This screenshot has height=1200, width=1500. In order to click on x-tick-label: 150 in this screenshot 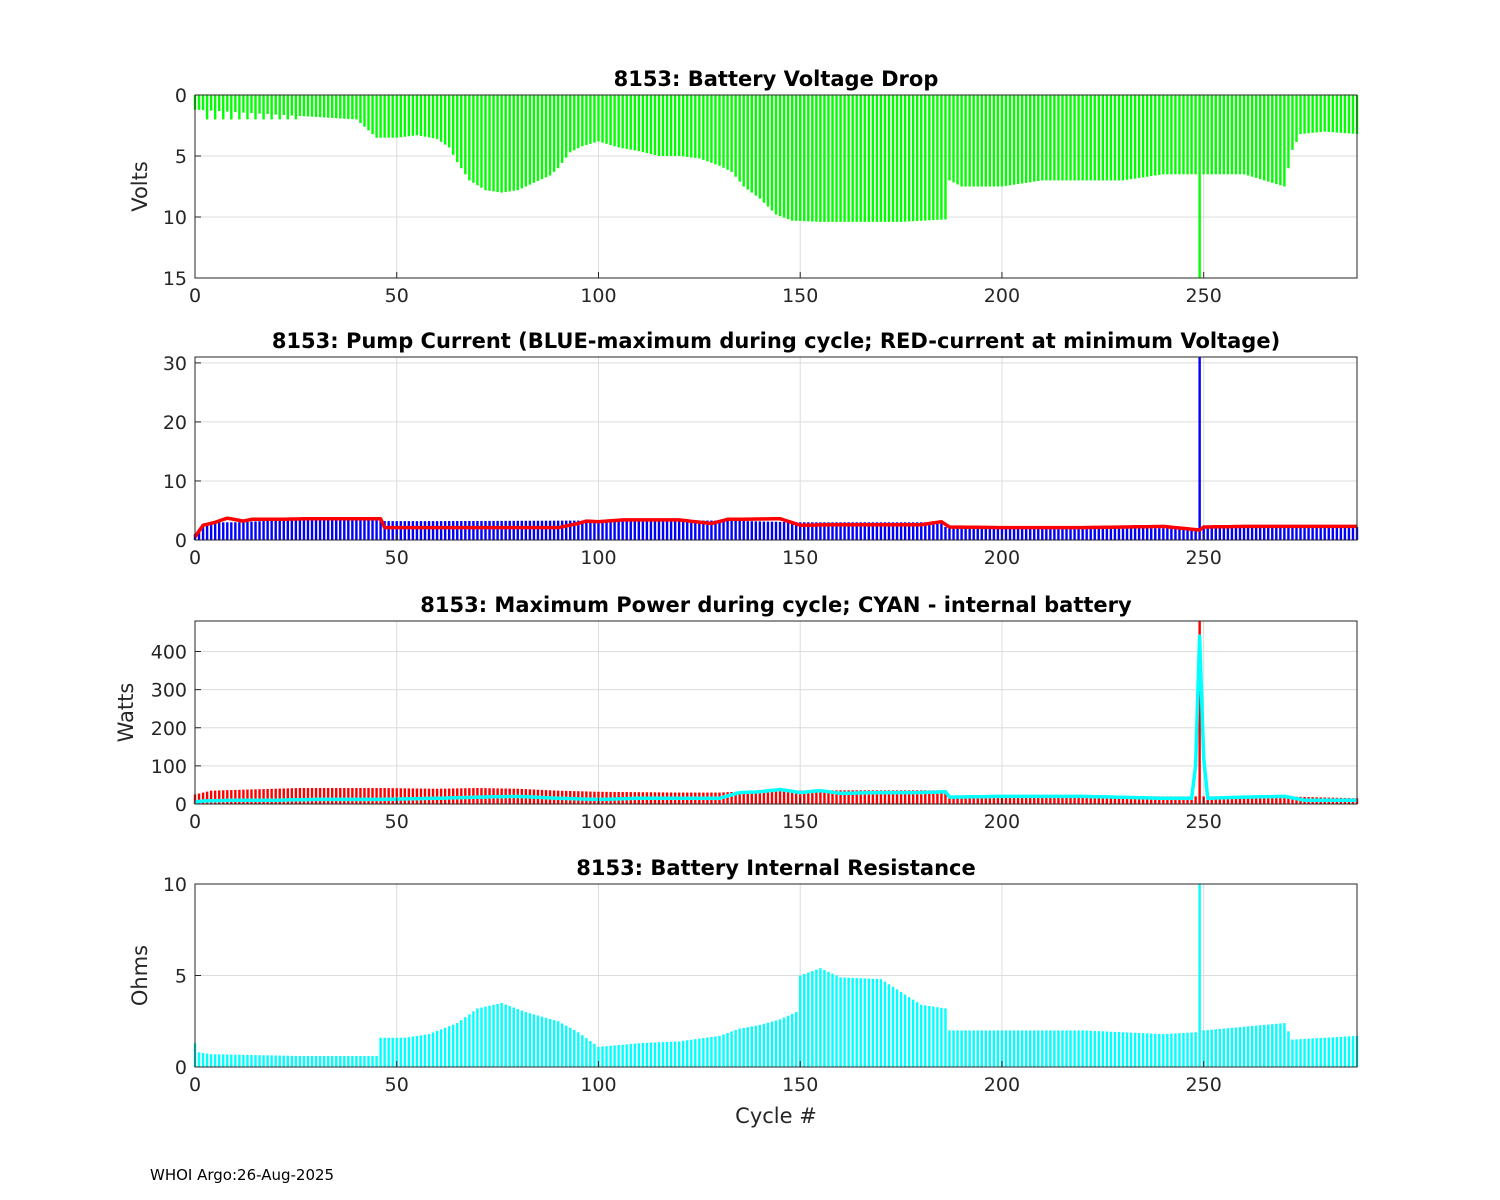, I will do `click(800, 296)`.